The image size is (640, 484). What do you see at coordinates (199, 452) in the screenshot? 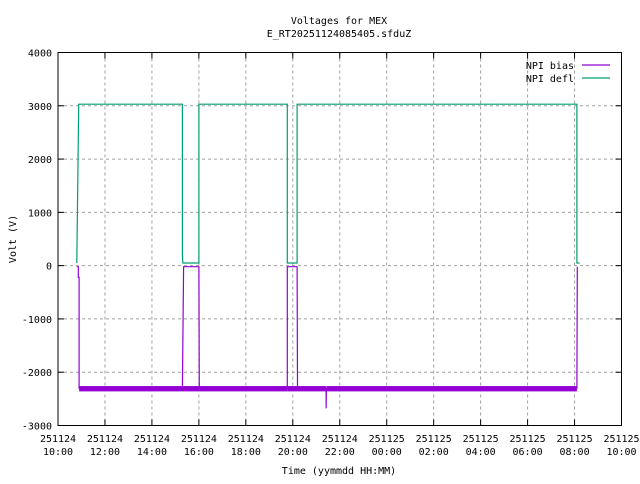
I see `x-tick-time: 16:00` at bounding box center [199, 452].